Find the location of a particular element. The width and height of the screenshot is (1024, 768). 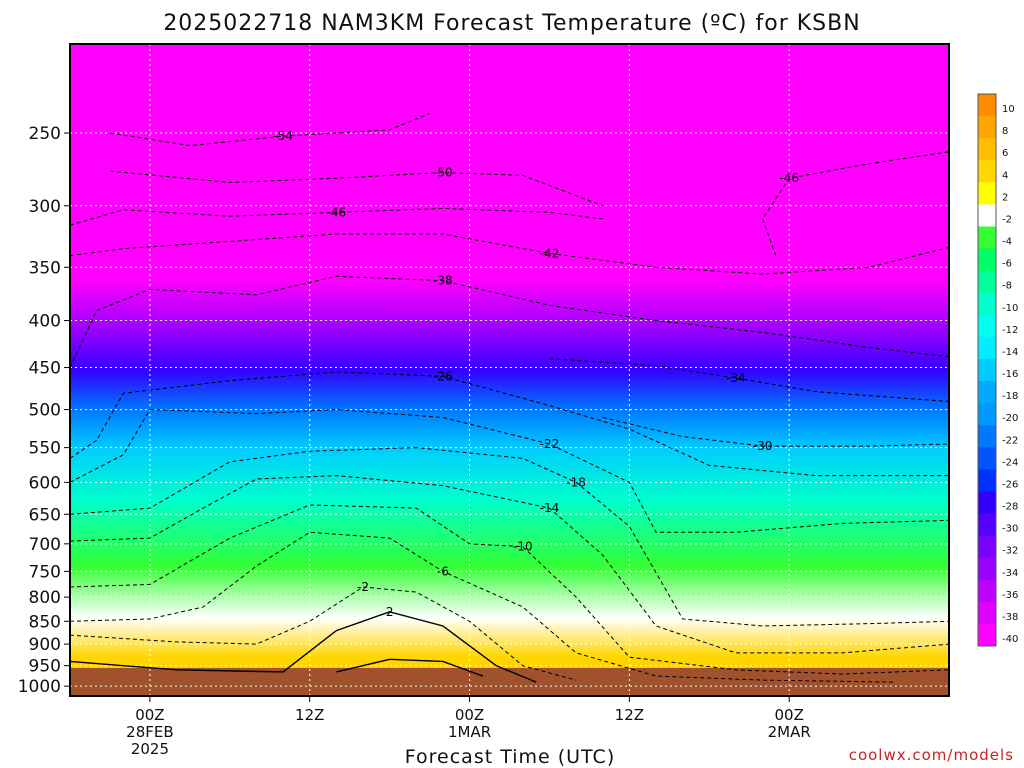

contour-label: -30 is located at coordinates (763, 446).